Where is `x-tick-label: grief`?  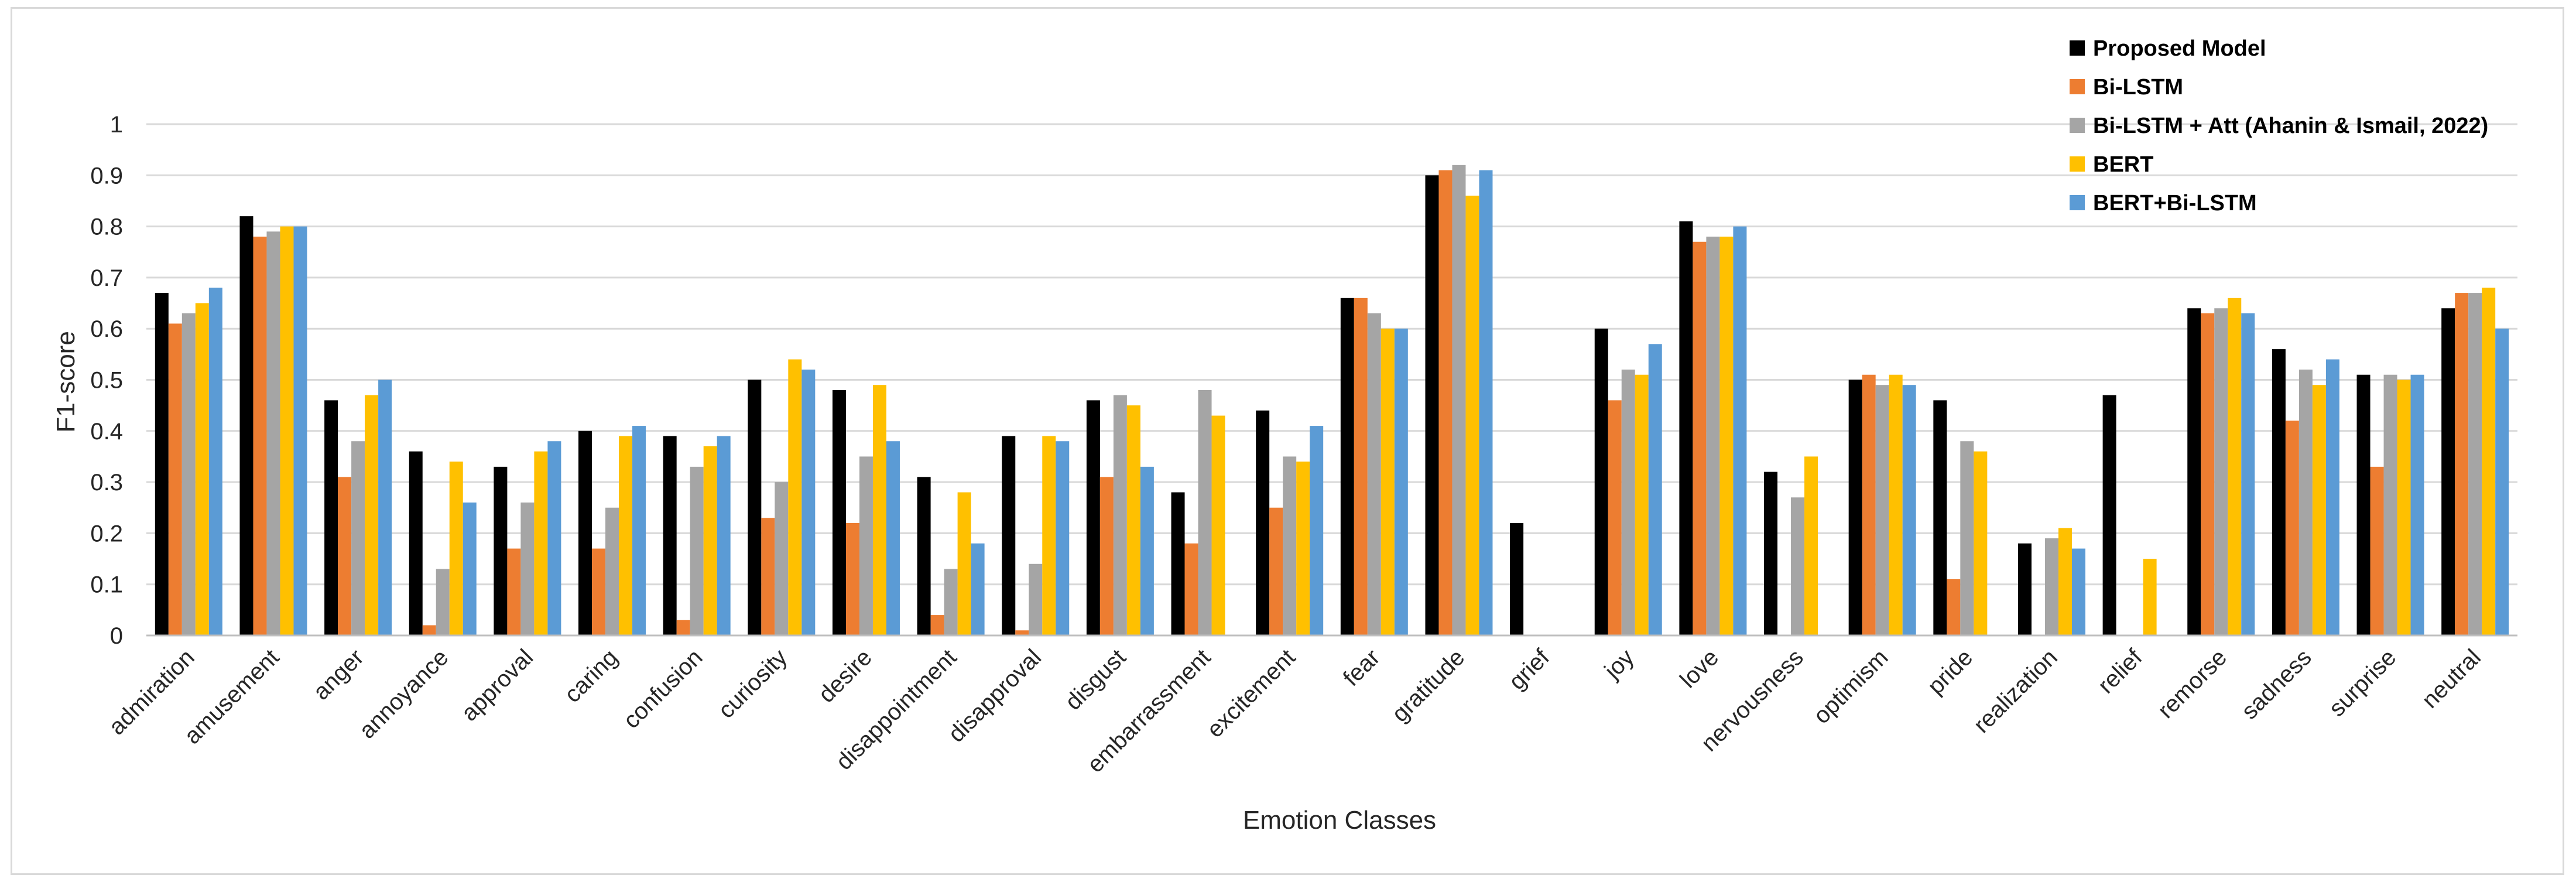 x-tick-label: grief is located at coordinates (1529, 669).